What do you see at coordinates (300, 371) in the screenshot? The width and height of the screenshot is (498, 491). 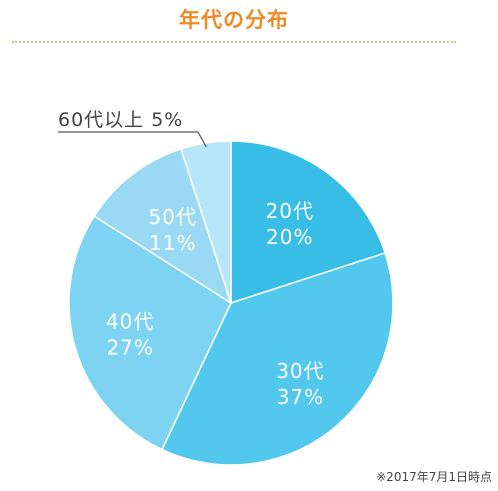 I see `slice-label: 30代` at bounding box center [300, 371].